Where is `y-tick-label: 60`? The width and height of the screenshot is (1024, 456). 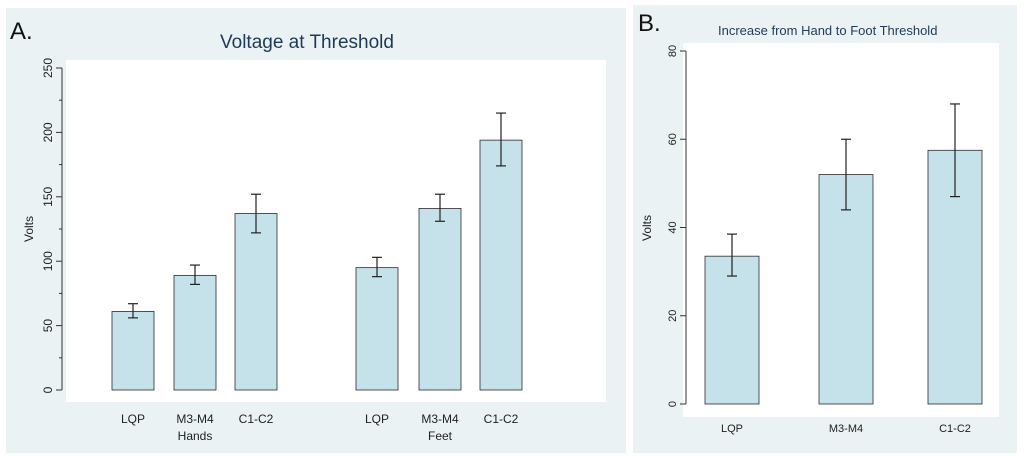
y-tick-label: 60 is located at coordinates (673, 139).